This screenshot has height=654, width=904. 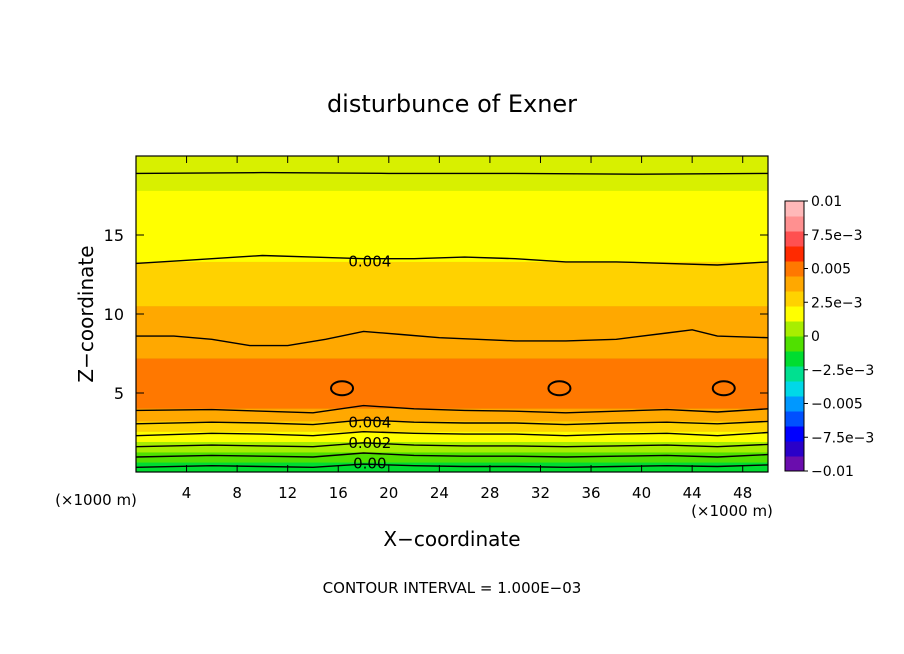 What do you see at coordinates (119, 393) in the screenshot?
I see `y-tick-label-0: 5` at bounding box center [119, 393].